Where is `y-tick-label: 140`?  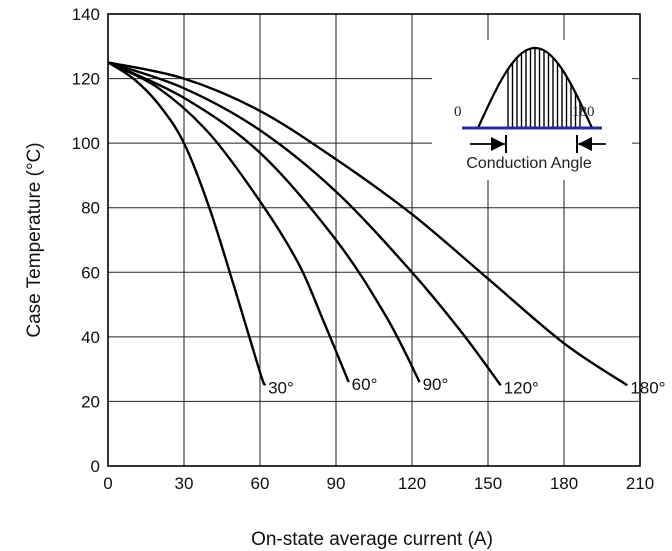
y-tick-label: 140 is located at coordinates (86, 14).